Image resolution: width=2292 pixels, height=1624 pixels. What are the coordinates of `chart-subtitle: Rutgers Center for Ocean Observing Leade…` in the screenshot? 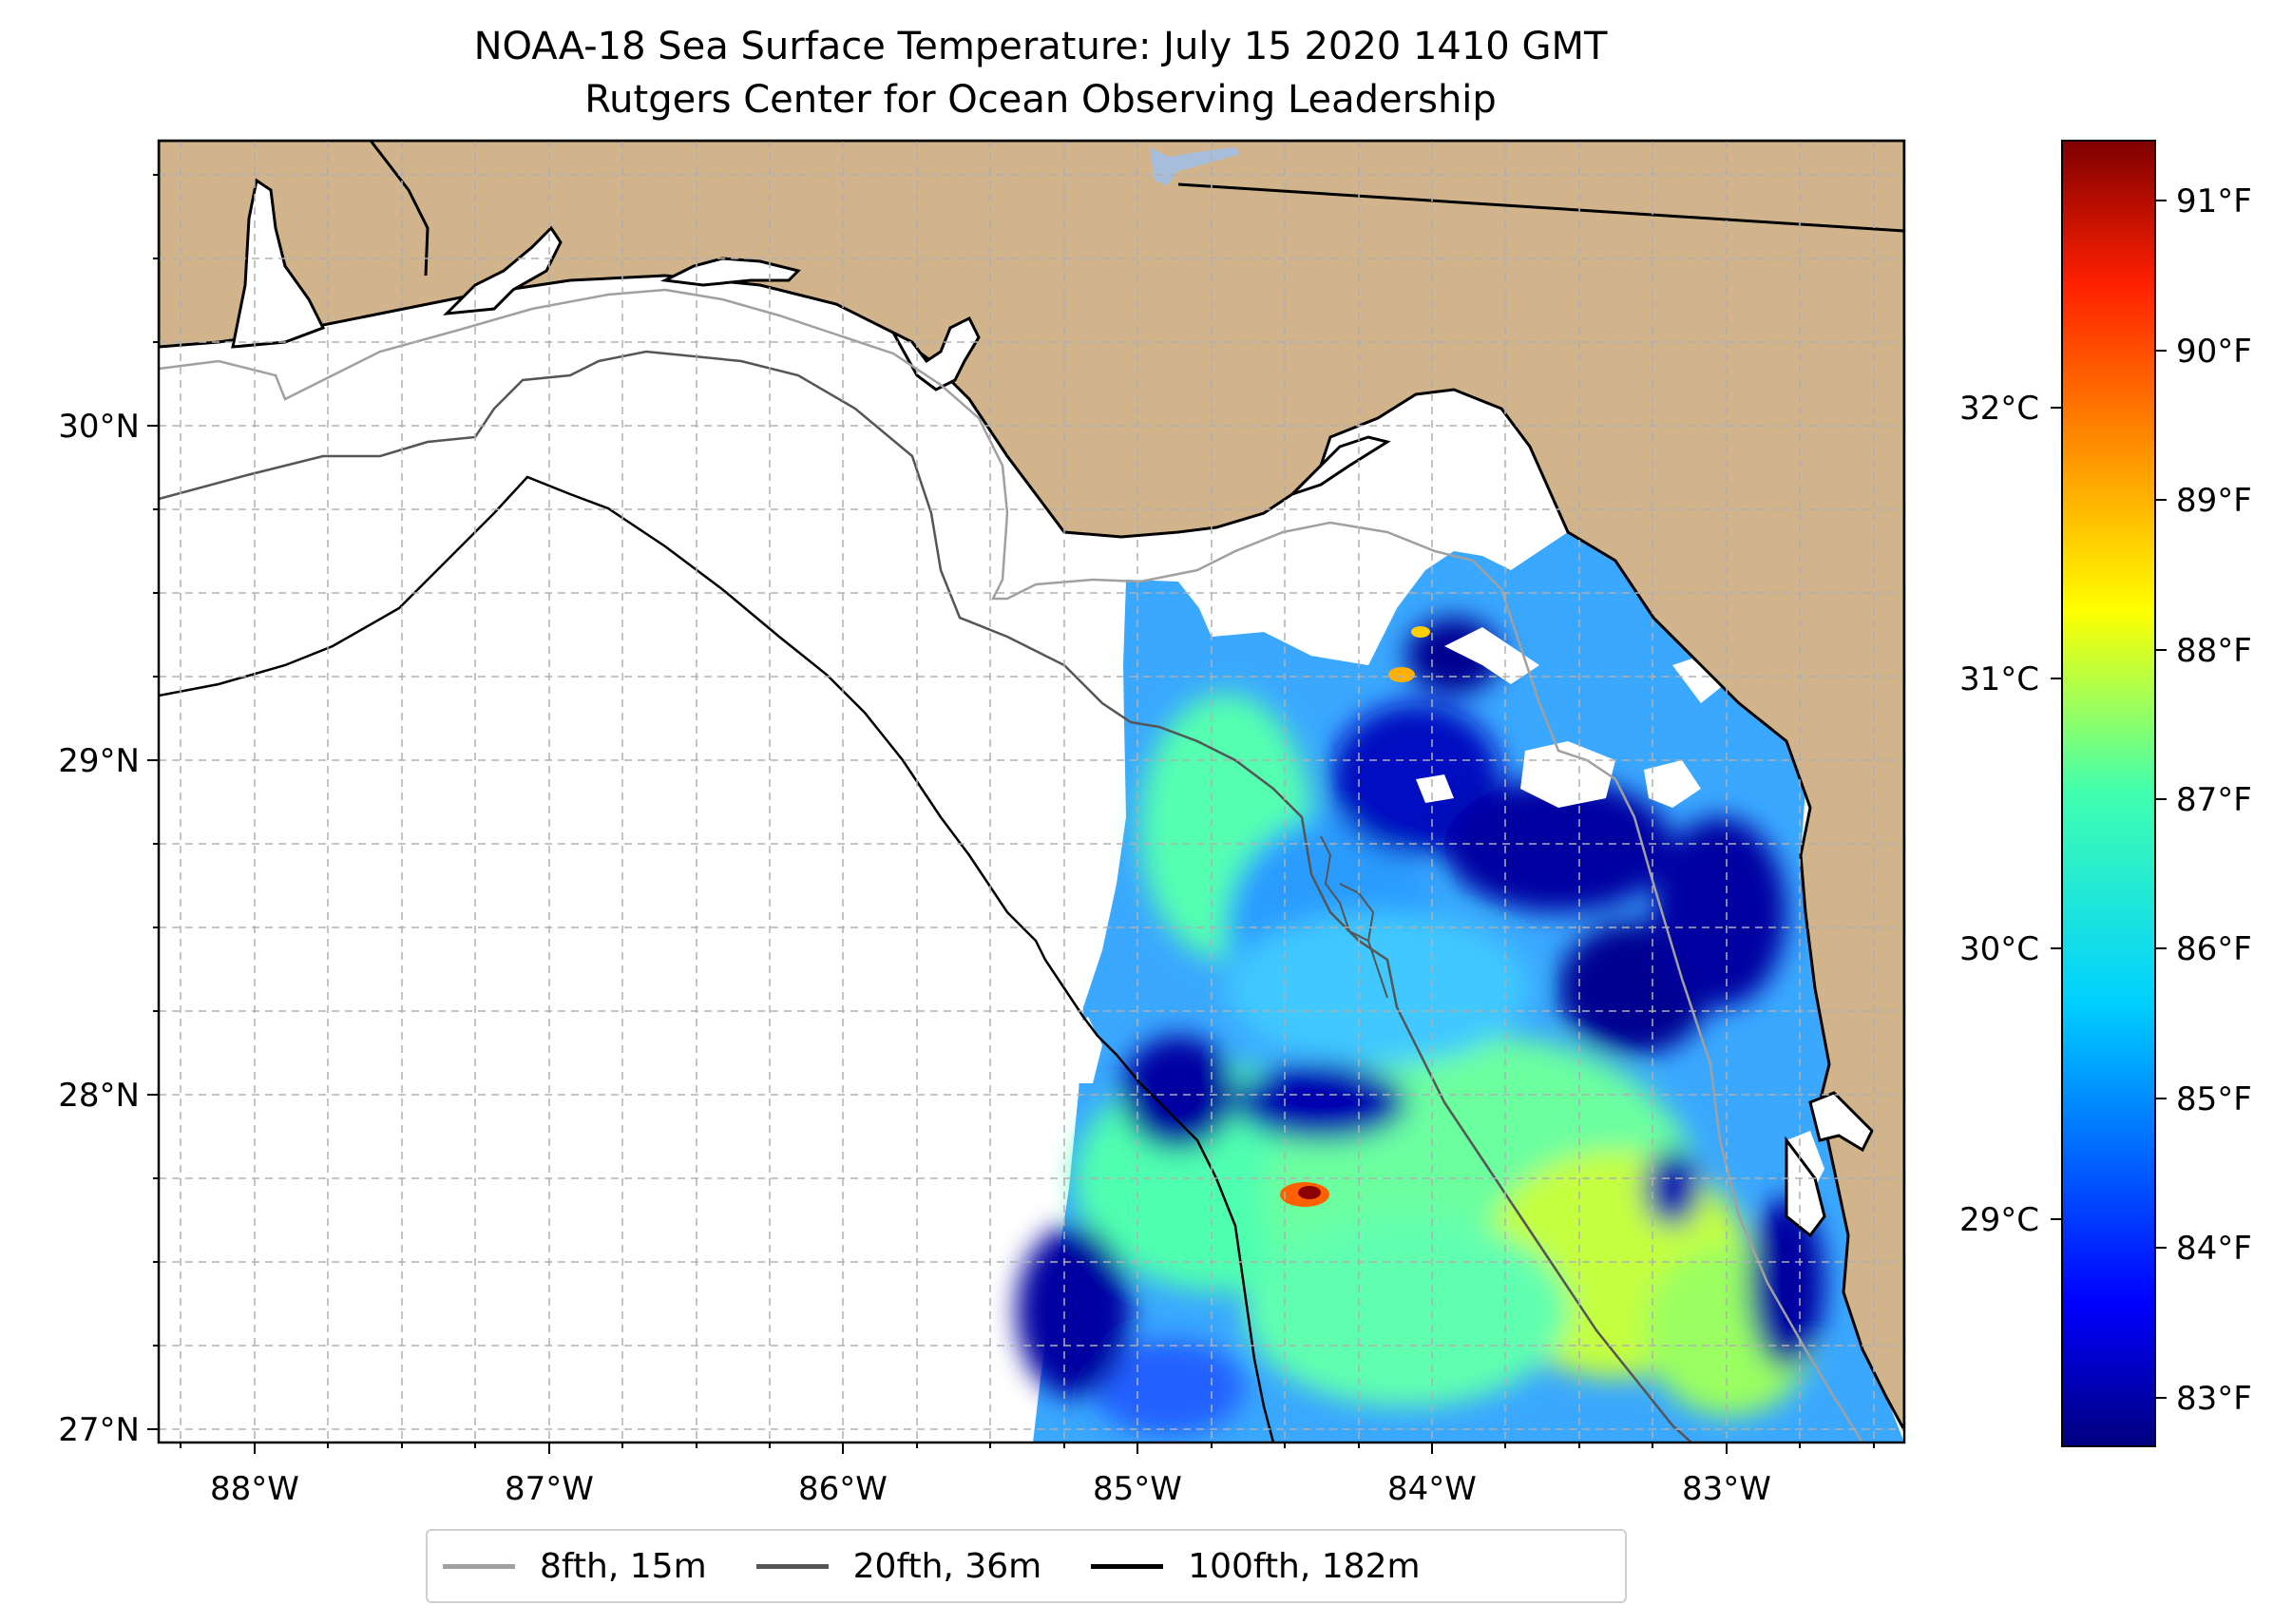 It's located at (1040, 100).